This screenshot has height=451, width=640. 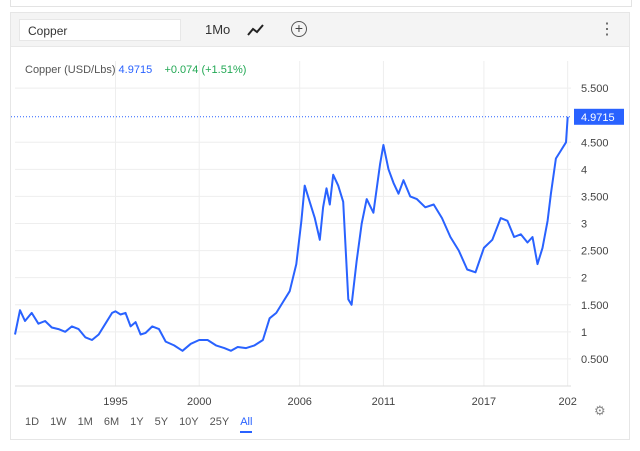 I want to click on x-tick-label: 2006, so click(x=299, y=402).